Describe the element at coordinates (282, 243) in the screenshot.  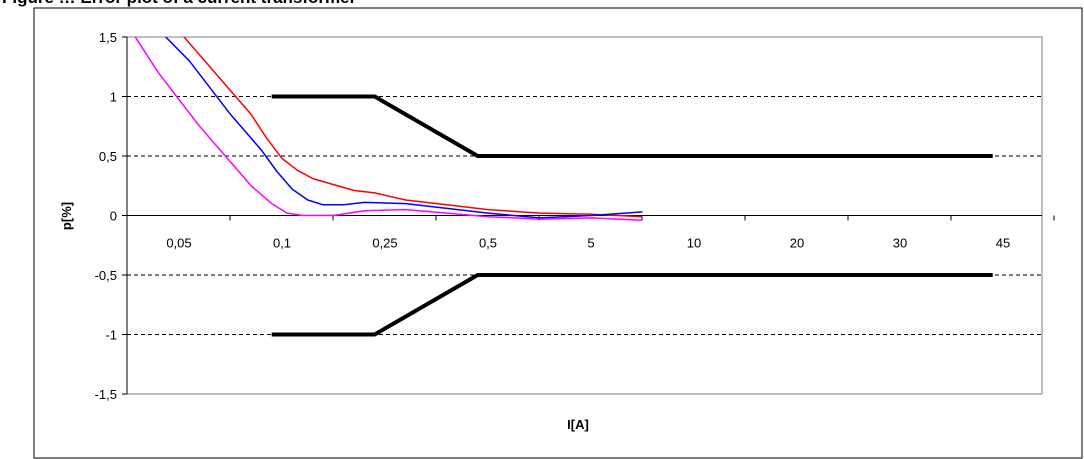
I see `x-tick-label: 0,1` at that location.